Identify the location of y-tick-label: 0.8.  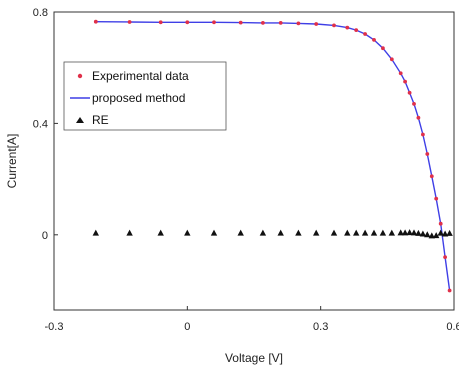
(40, 13).